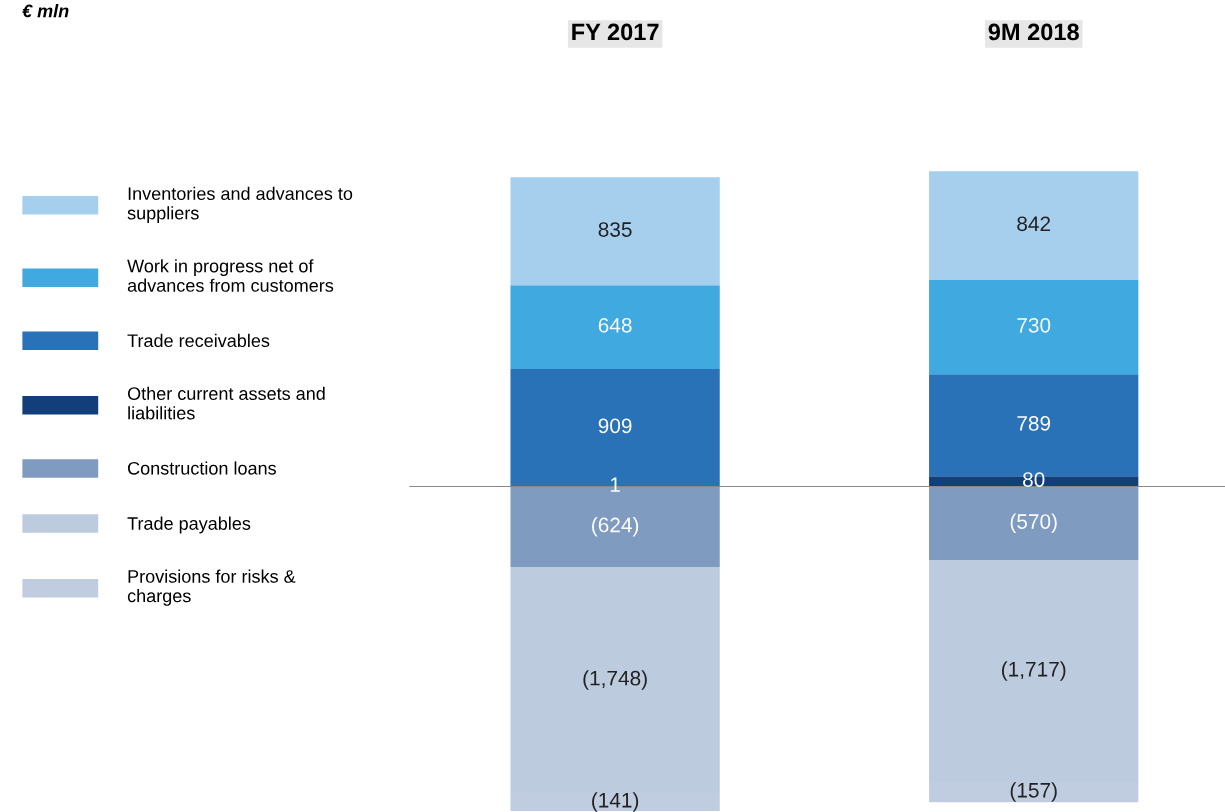 This screenshot has width=1225, height=812. I want to click on data-label: 842, so click(1034, 224).